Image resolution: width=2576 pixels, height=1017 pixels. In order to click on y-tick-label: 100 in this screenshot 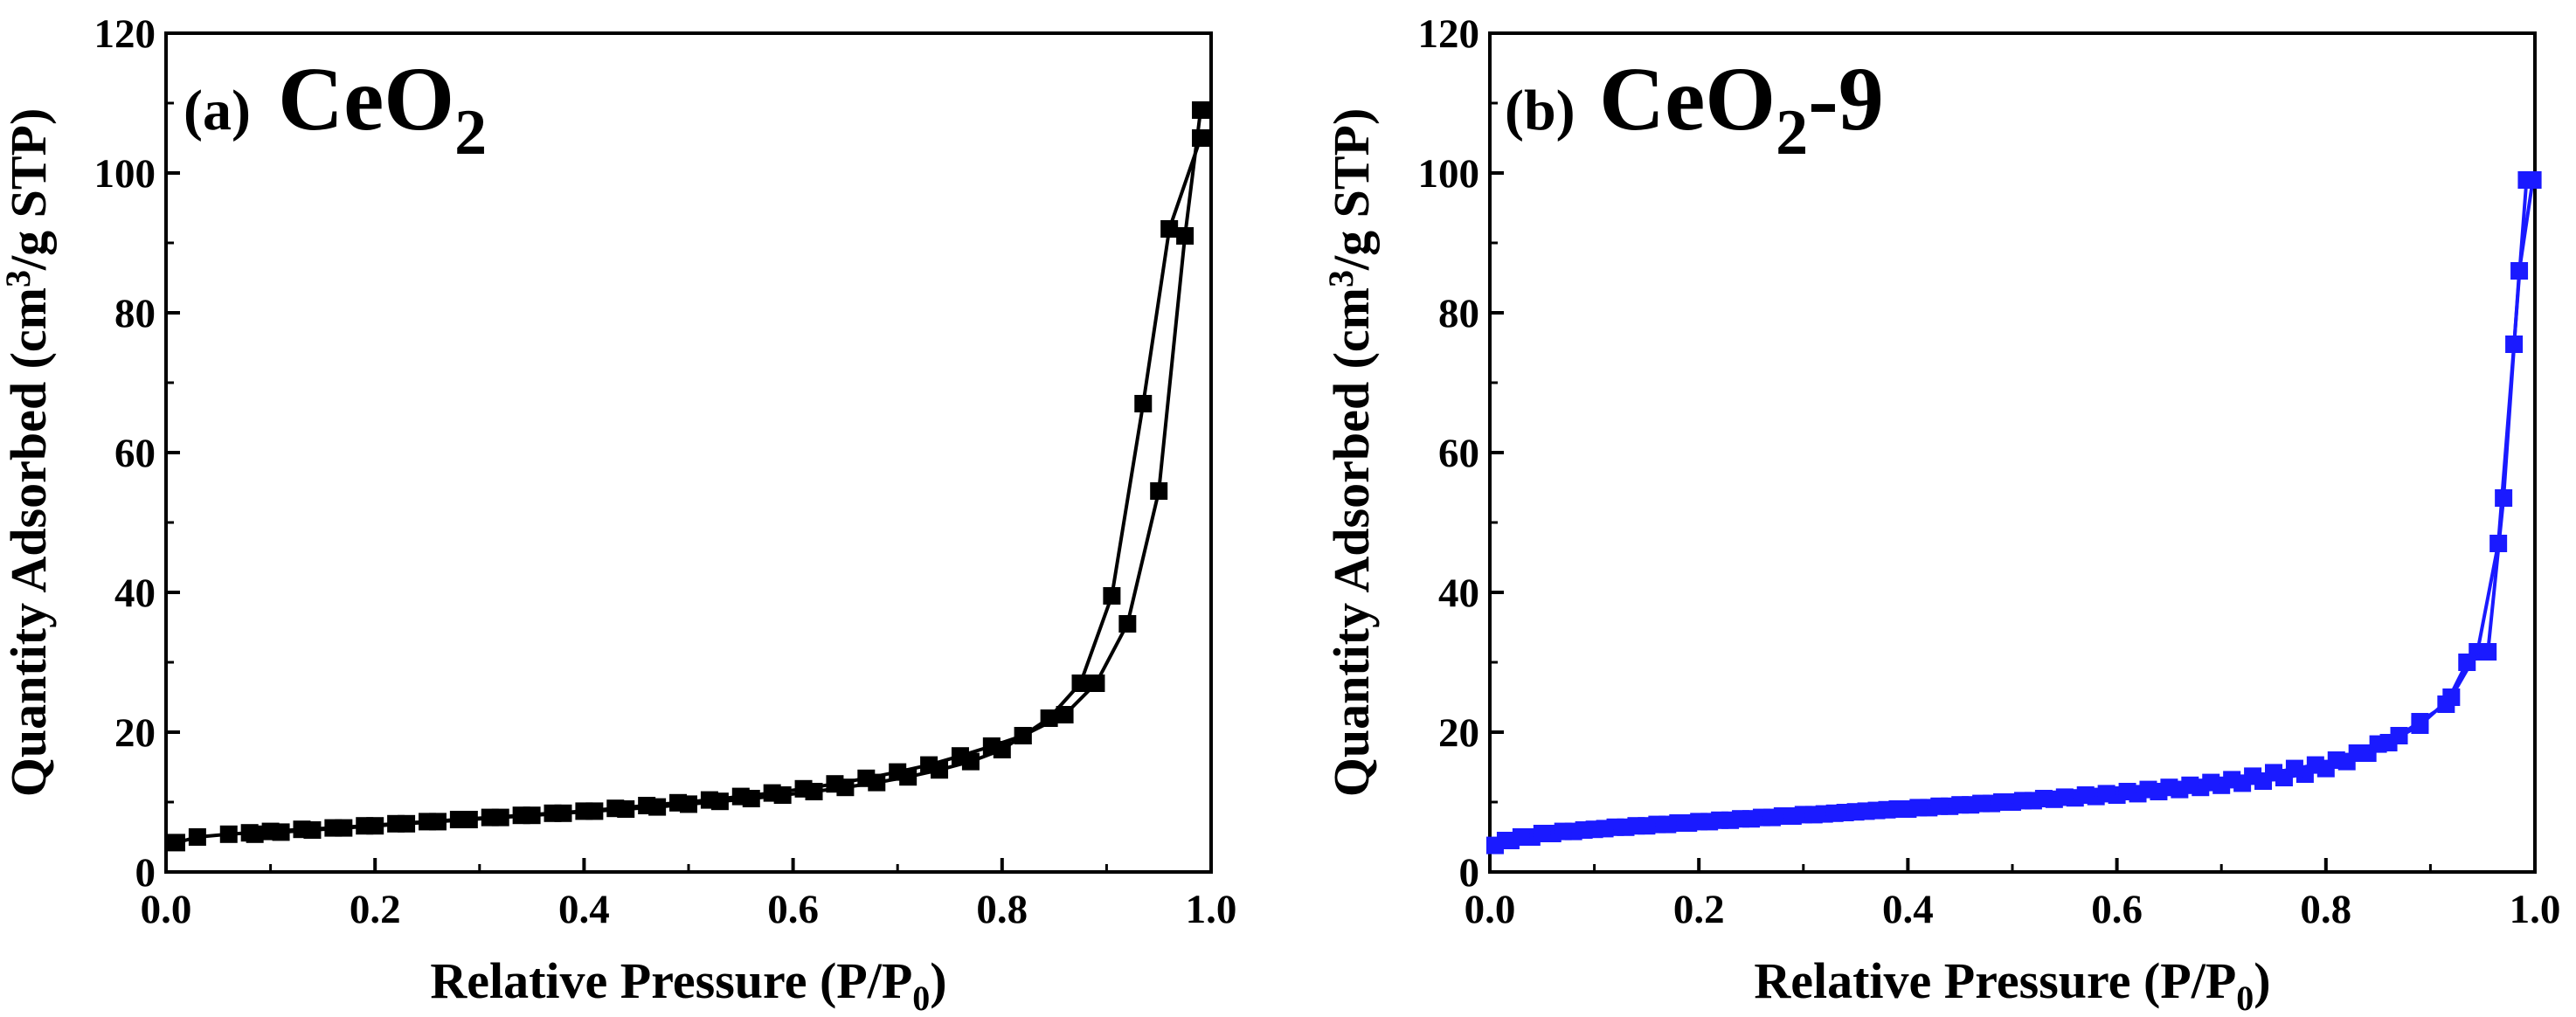, I will do `click(125, 174)`.